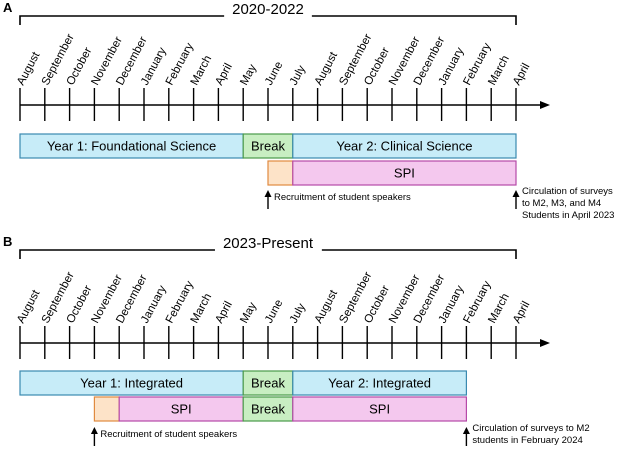 The image size is (624, 450). What do you see at coordinates (530, 428) in the screenshot?
I see `note-text: Circulation of surveys to M2` at bounding box center [530, 428].